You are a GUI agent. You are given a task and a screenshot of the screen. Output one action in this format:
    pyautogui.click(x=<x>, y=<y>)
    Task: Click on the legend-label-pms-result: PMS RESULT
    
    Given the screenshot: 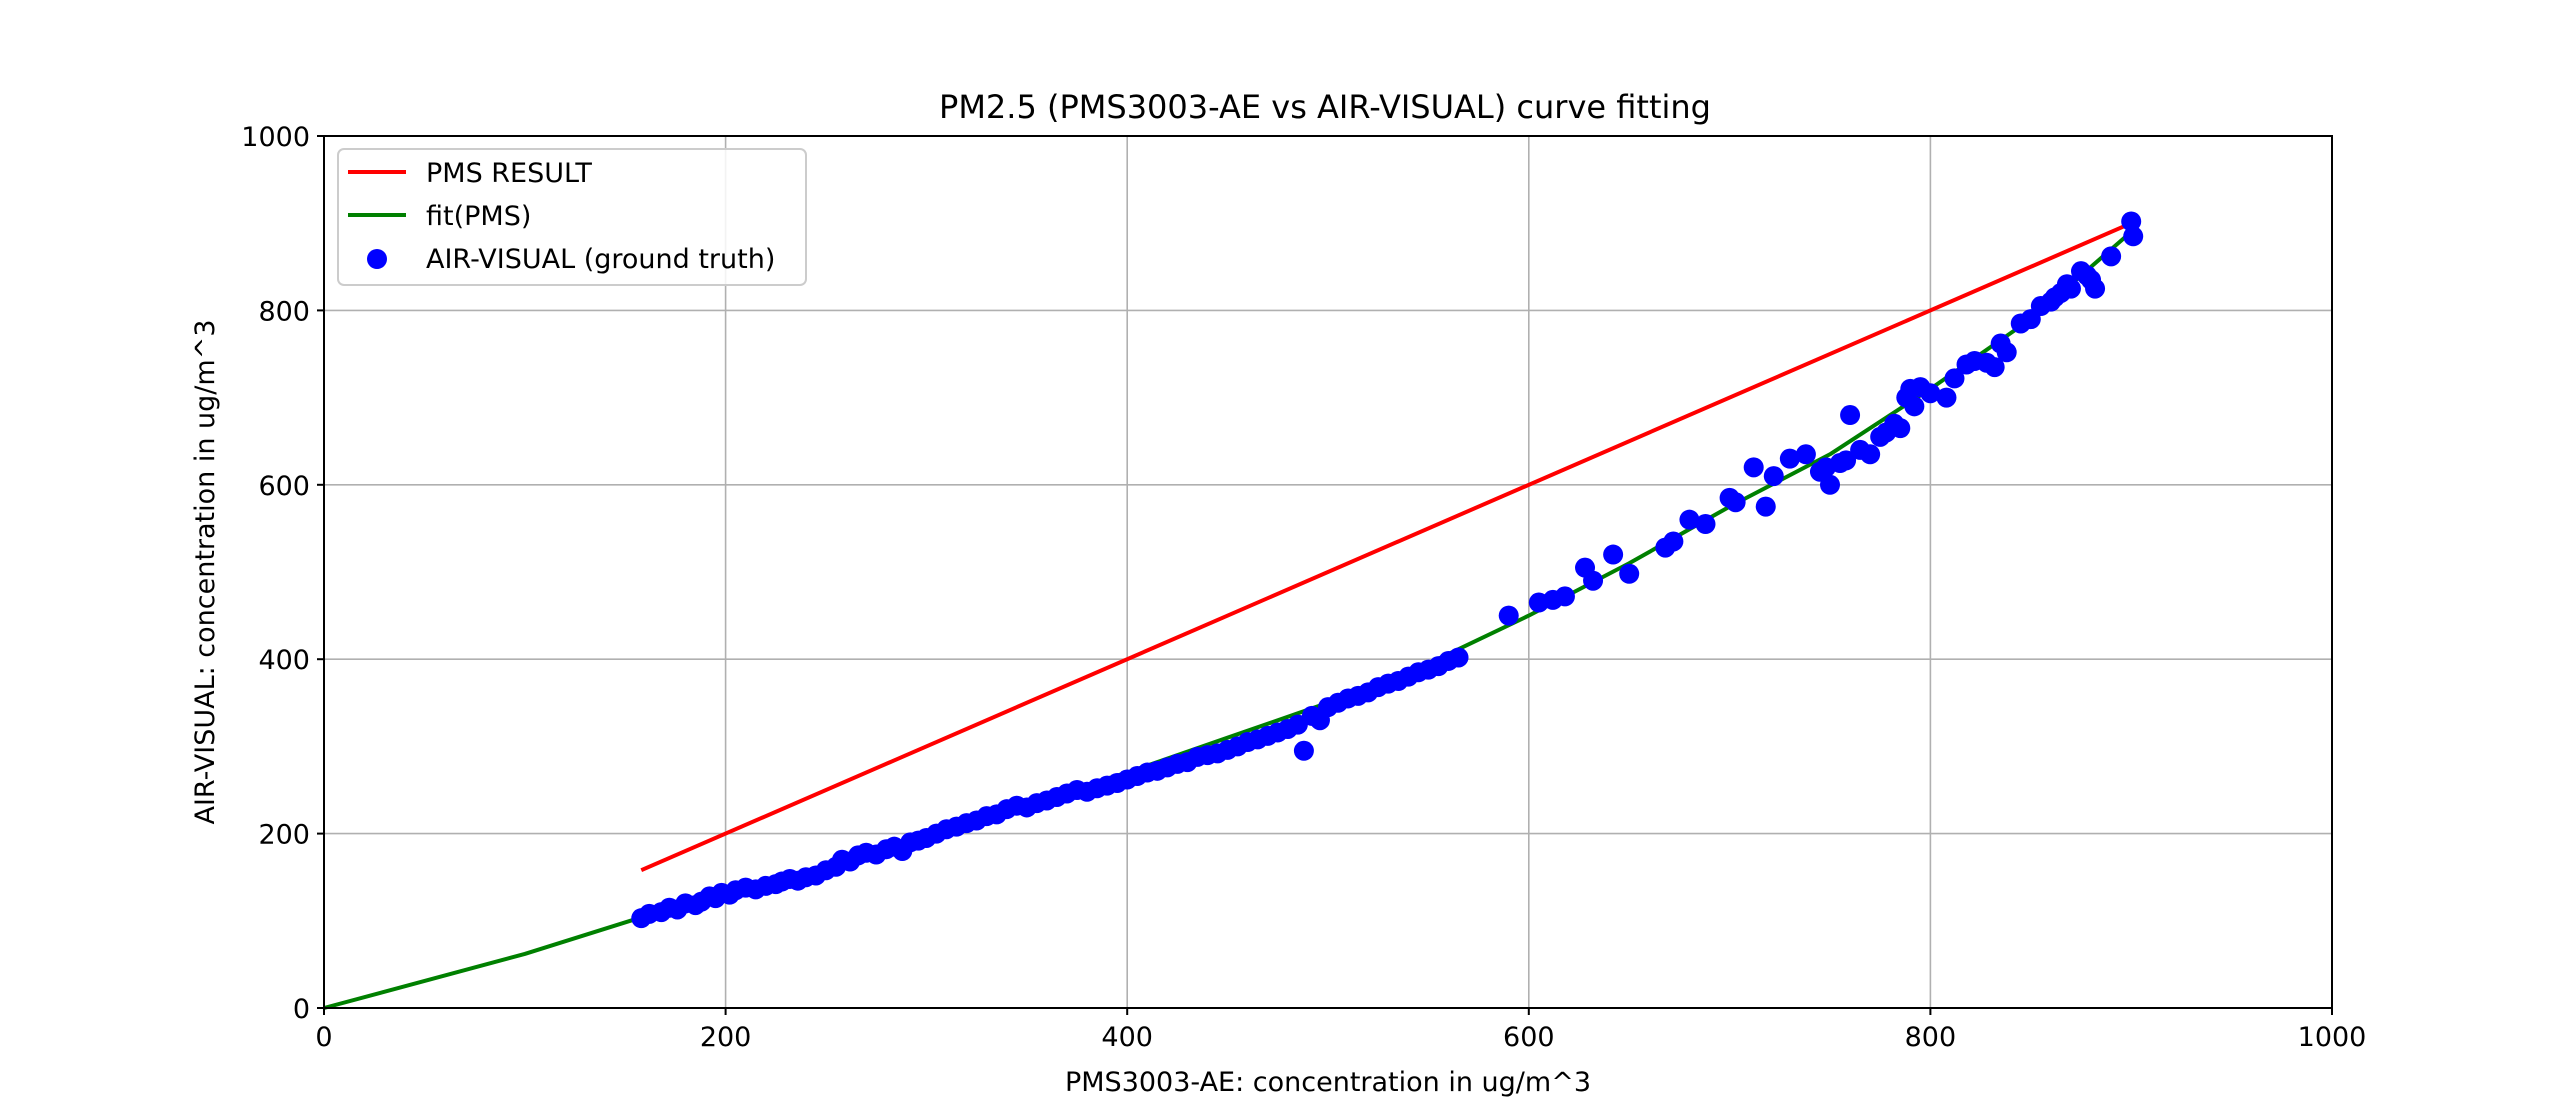 What is the action you would take?
    pyautogui.click(x=509, y=173)
    